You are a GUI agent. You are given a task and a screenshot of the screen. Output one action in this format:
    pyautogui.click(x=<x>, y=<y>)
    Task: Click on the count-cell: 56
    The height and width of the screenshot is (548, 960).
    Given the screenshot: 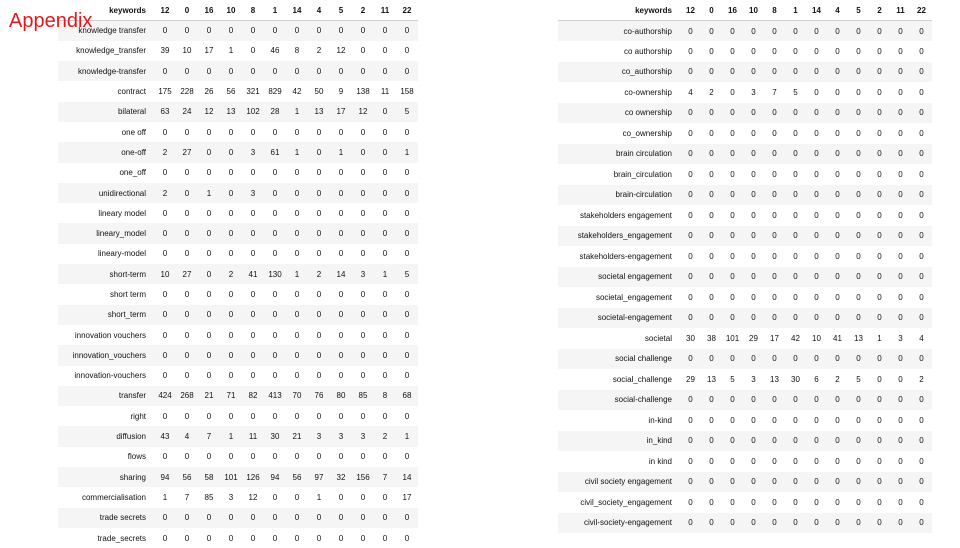 What is the action you would take?
    pyautogui.click(x=231, y=91)
    